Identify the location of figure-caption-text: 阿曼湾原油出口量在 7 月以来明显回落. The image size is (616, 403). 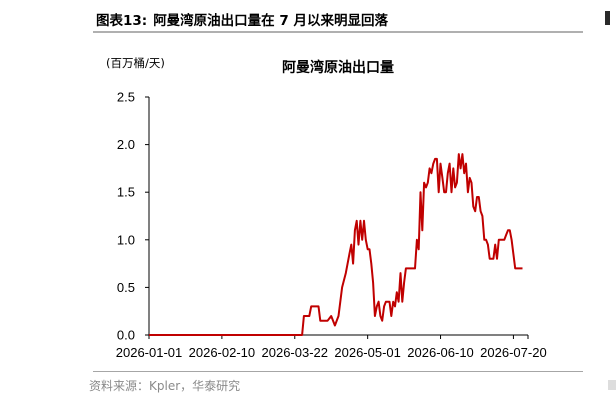
(270, 21).